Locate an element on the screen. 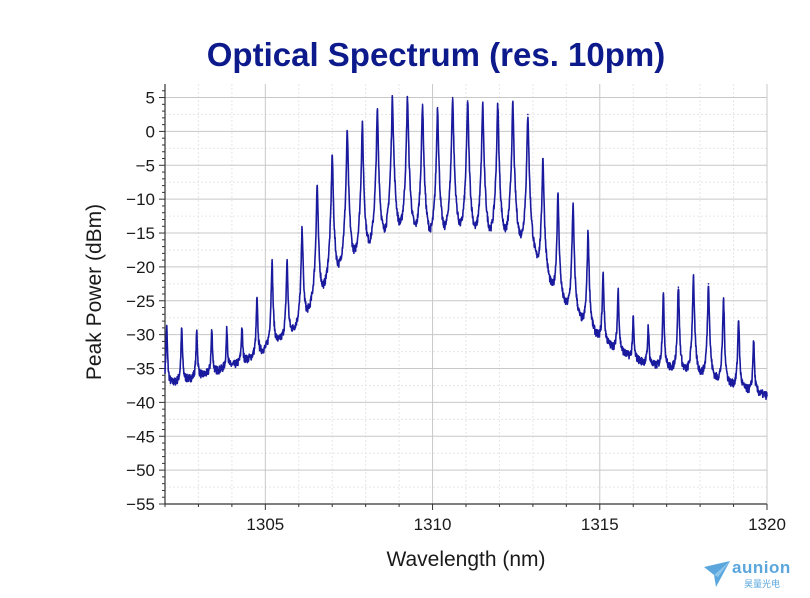  y-tick-label: −5 is located at coordinates (145, 165).